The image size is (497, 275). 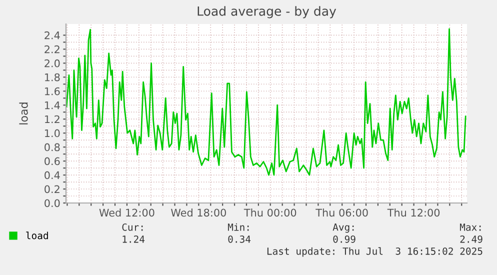 I want to click on y-tick-label: 1.2, so click(x=52, y=119).